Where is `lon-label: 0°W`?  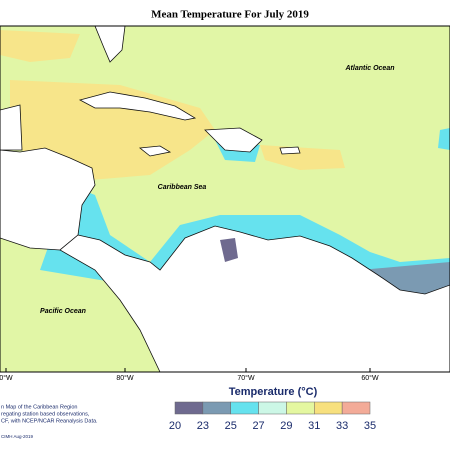
lon-label: 0°W is located at coordinates (6, 378).